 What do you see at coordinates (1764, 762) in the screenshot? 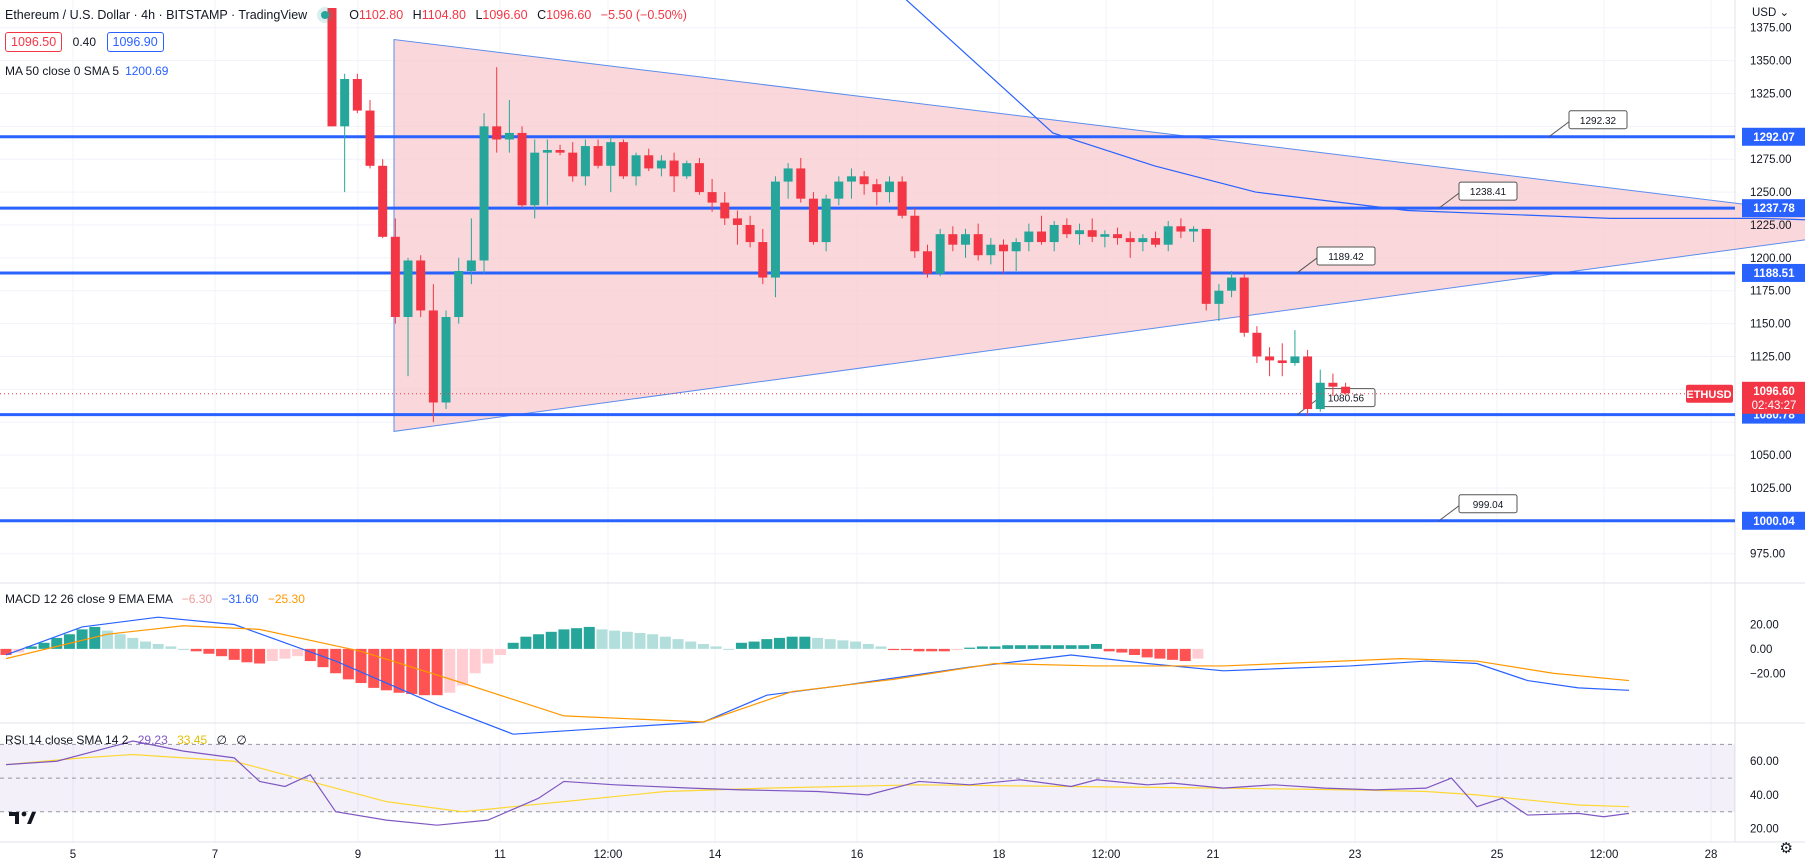
I see `rsi-tick-label: 60.00` at bounding box center [1764, 762].